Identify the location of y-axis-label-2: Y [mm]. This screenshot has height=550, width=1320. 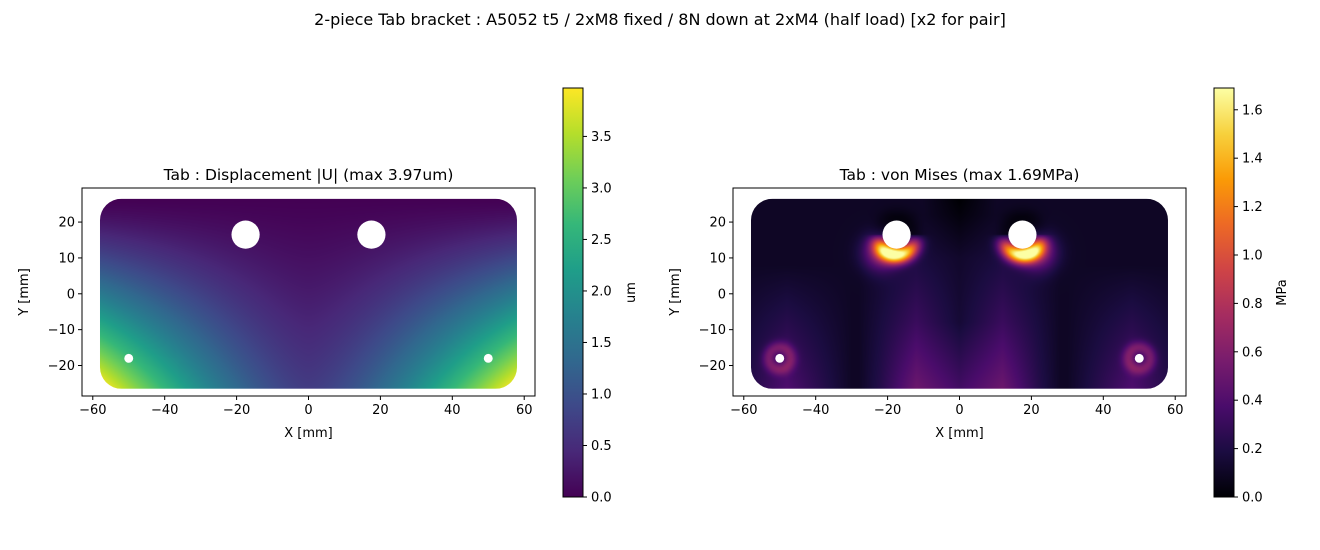
(675, 292).